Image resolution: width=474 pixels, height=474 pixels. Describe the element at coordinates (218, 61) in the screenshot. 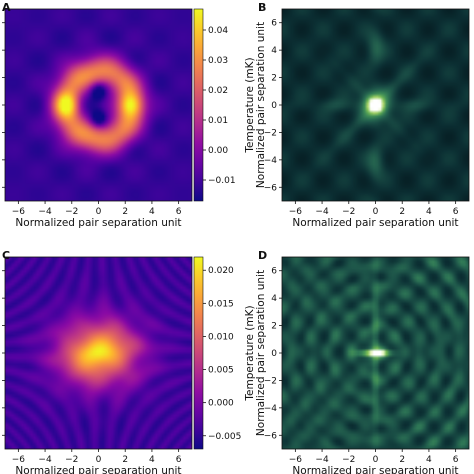

I see `colorbar-tick-label: 0.03` at that location.